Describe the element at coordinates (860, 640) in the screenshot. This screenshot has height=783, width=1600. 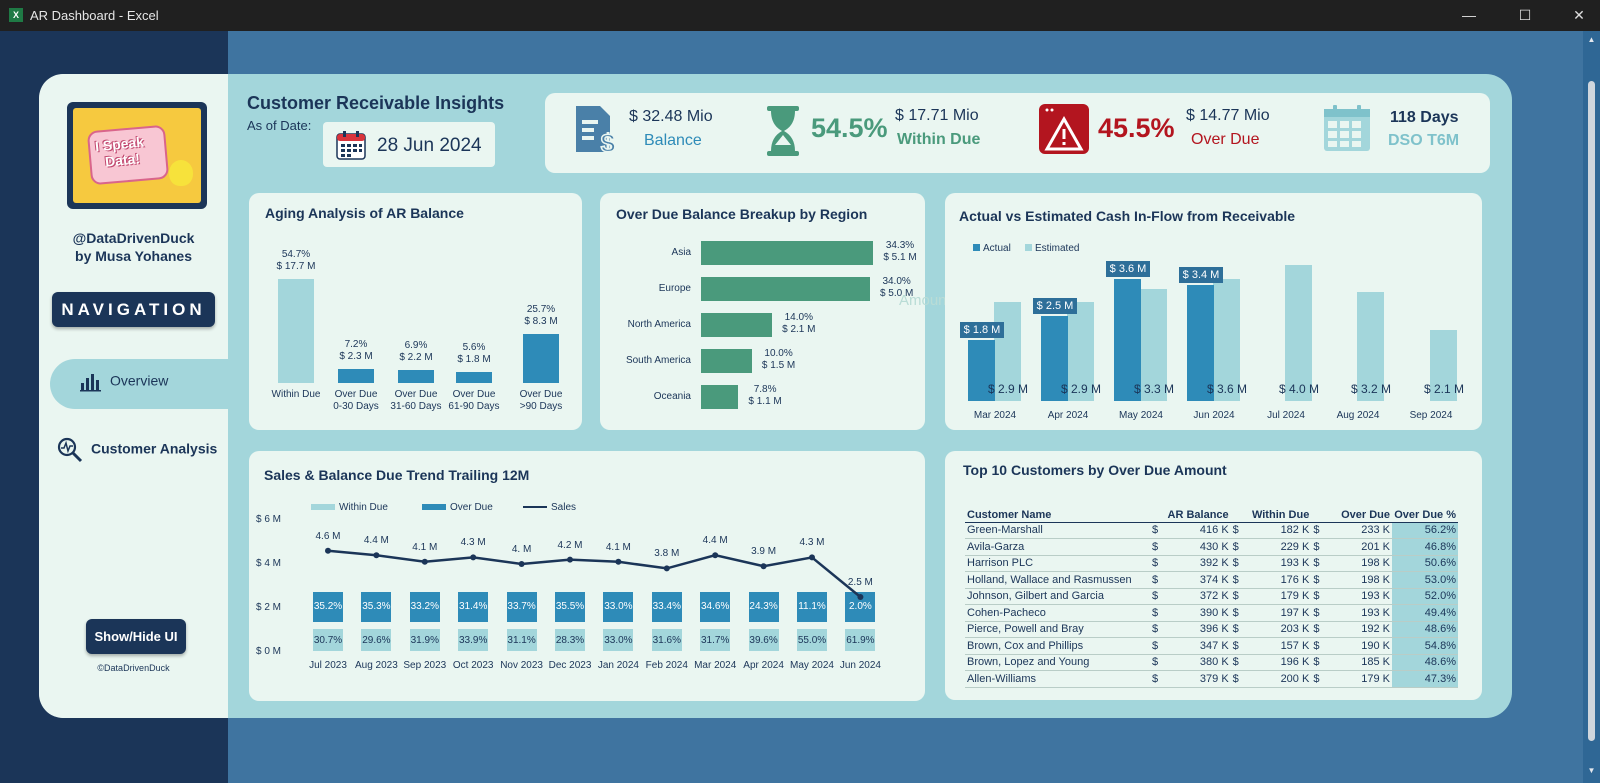
I see `within-due-pct-label: 61.9%` at that location.